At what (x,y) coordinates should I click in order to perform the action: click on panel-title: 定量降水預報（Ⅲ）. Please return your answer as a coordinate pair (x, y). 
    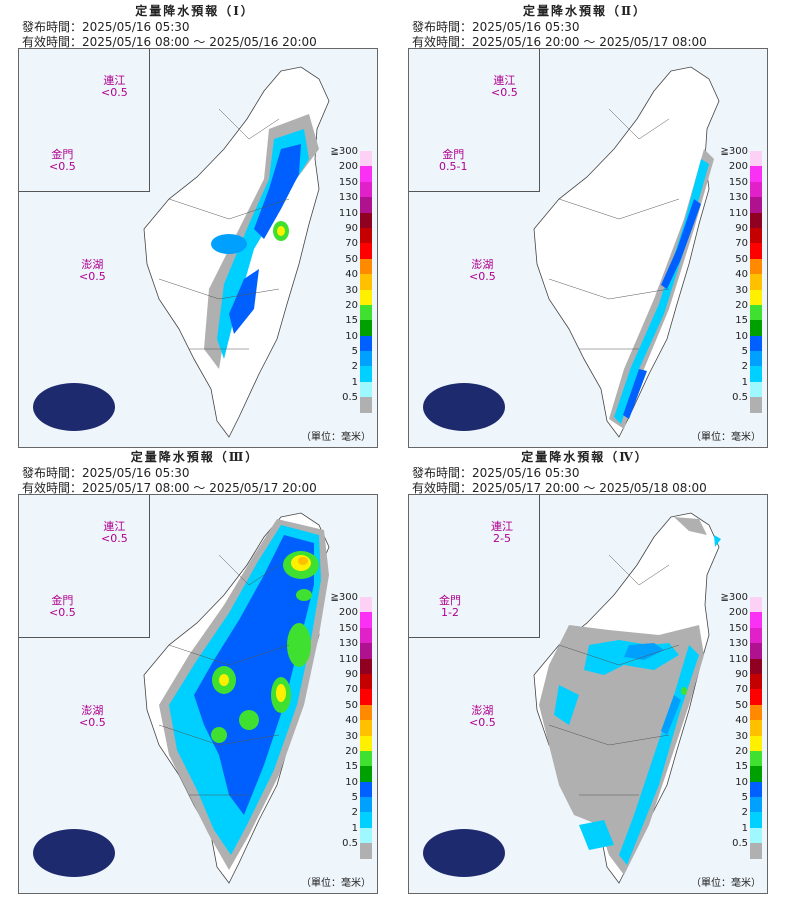
    Looking at the image, I should click on (195, 457).